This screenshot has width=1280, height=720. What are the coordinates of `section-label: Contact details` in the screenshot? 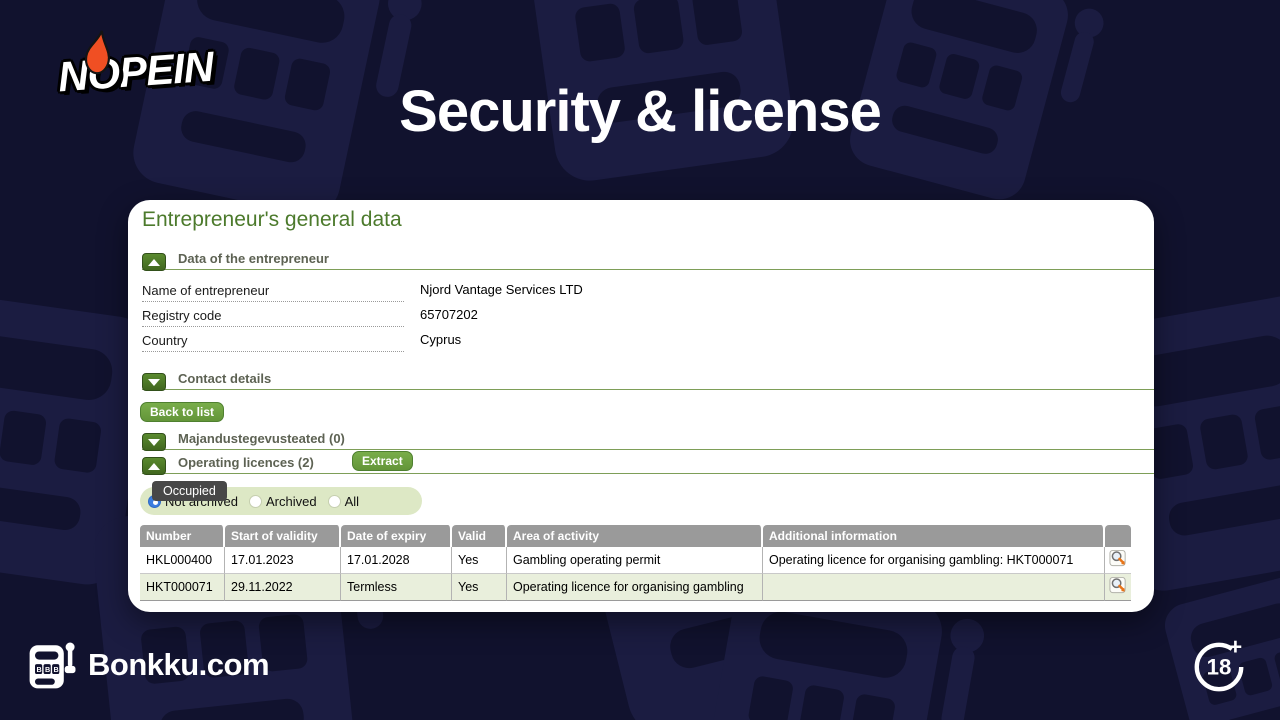 It's located at (225, 378).